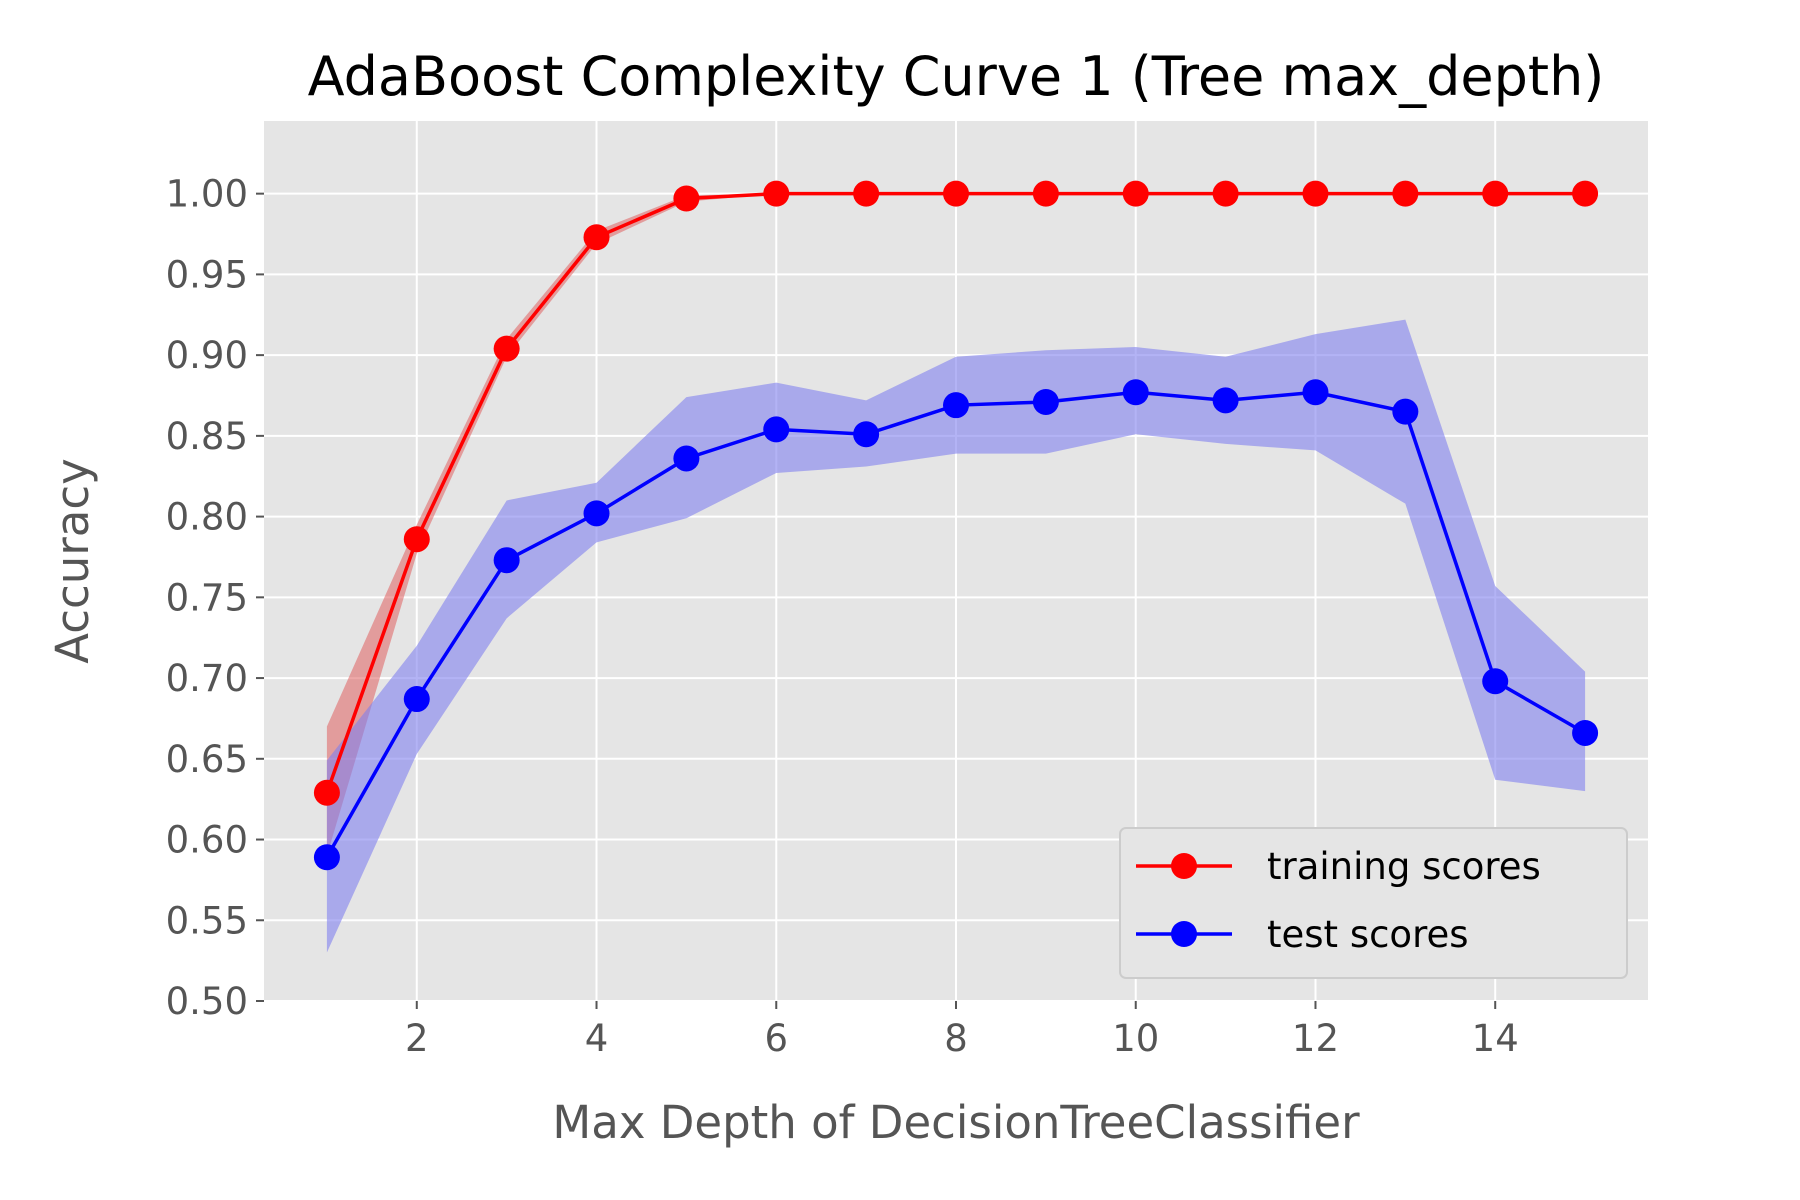  Describe the element at coordinates (207, 517) in the screenshot. I see `y-tick-label: 0.80` at that location.